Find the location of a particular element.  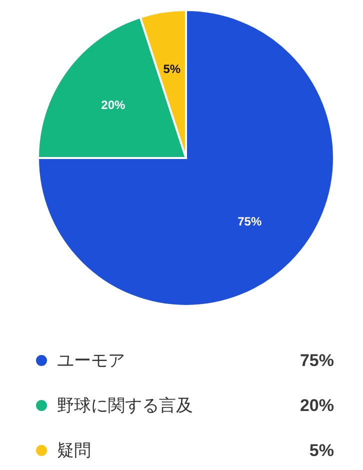

data-label: 5% is located at coordinates (172, 69).